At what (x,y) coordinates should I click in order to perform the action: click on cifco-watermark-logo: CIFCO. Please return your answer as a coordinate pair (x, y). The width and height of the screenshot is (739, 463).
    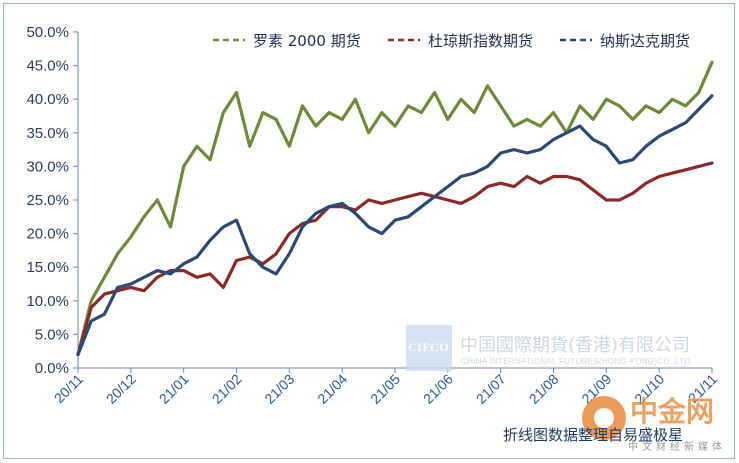
    Looking at the image, I should click on (429, 348).